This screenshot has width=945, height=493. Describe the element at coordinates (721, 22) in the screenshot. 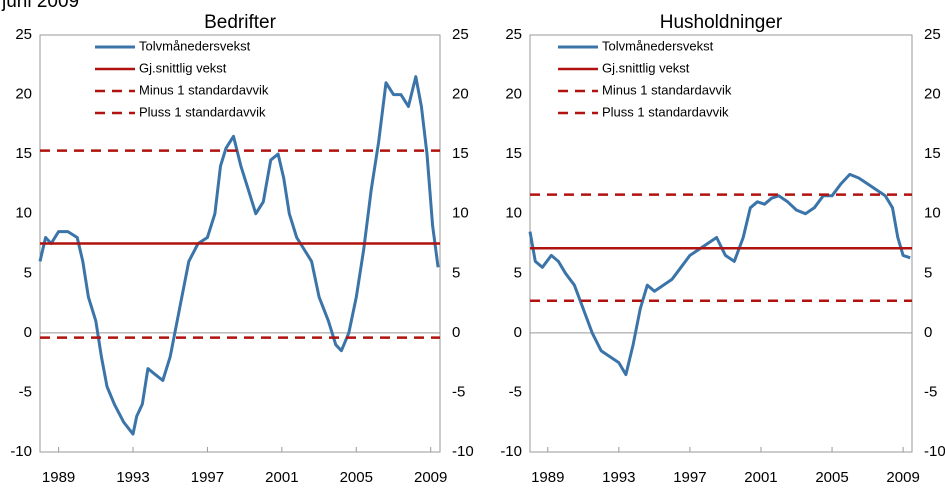

I see `chart-title: Husholdninger` at that location.